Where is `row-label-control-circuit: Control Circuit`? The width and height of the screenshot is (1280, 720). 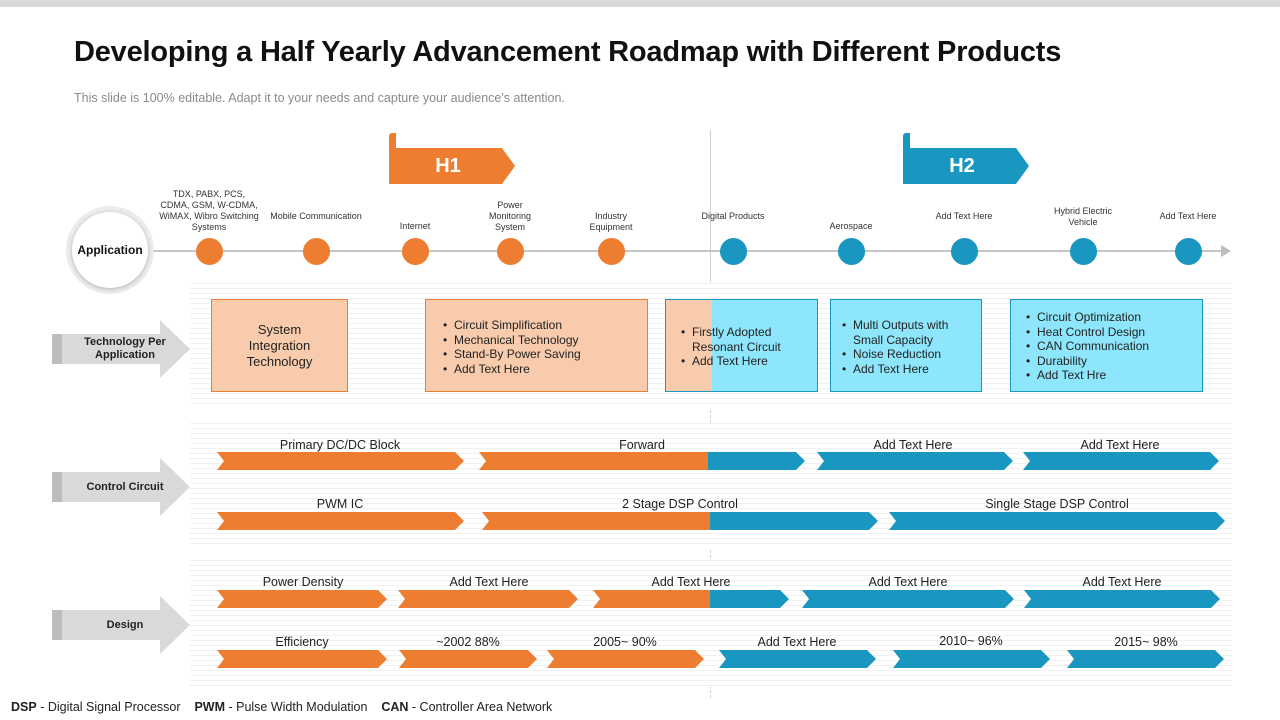 row-label-control-circuit: Control Circuit is located at coordinates (121, 487).